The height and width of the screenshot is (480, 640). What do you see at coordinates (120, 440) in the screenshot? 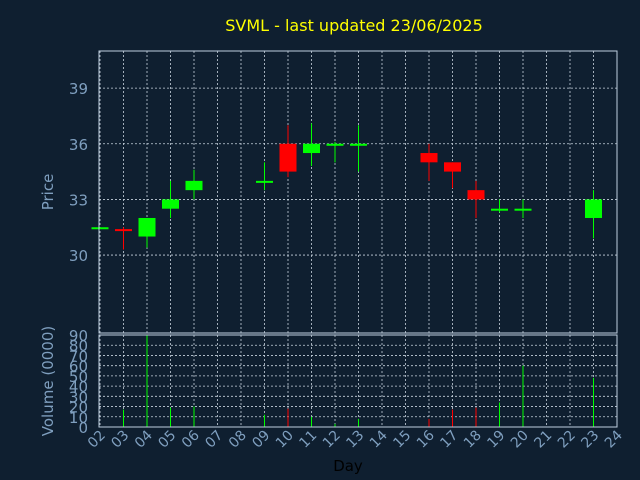
I see `x-tick-label: 03` at bounding box center [120, 440].